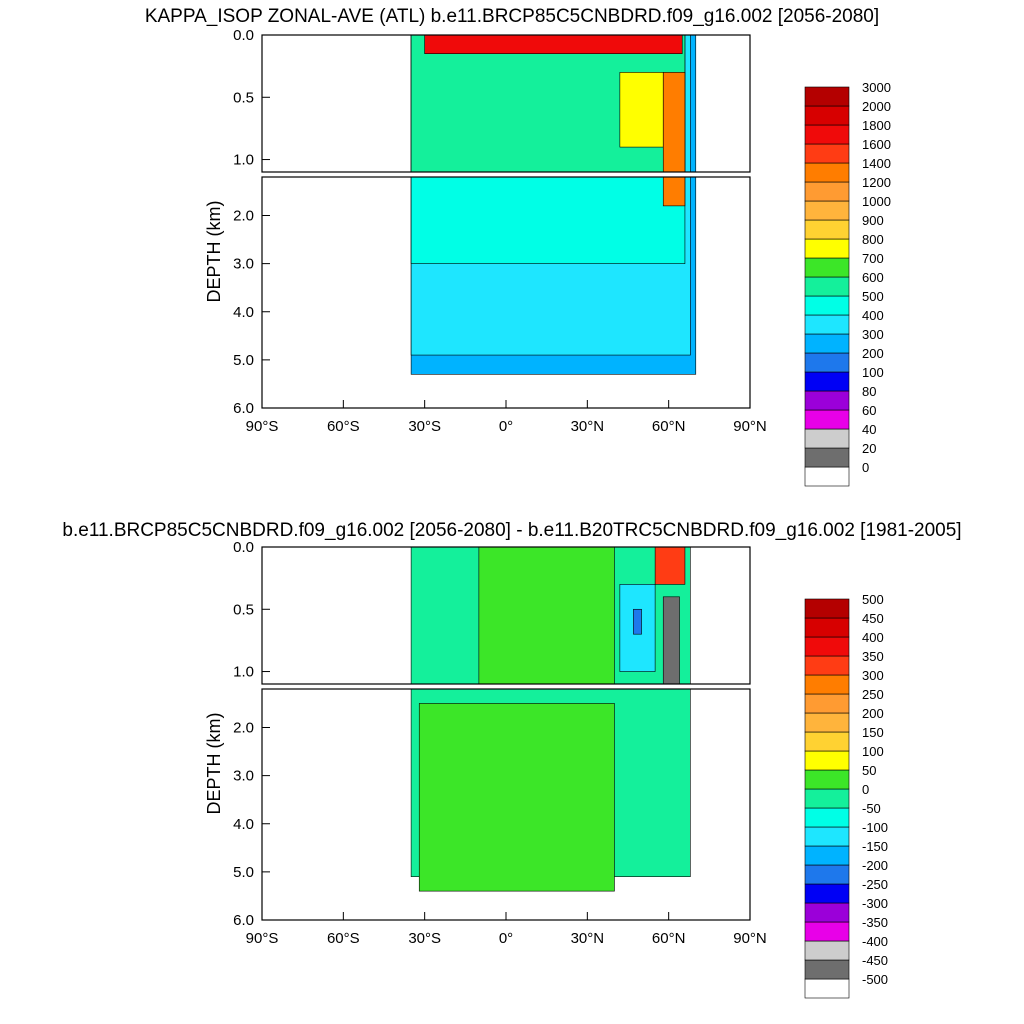 This screenshot has height=1024, width=1024. What do you see at coordinates (875, 960) in the screenshot?
I see `colorbar-label: -450` at bounding box center [875, 960].